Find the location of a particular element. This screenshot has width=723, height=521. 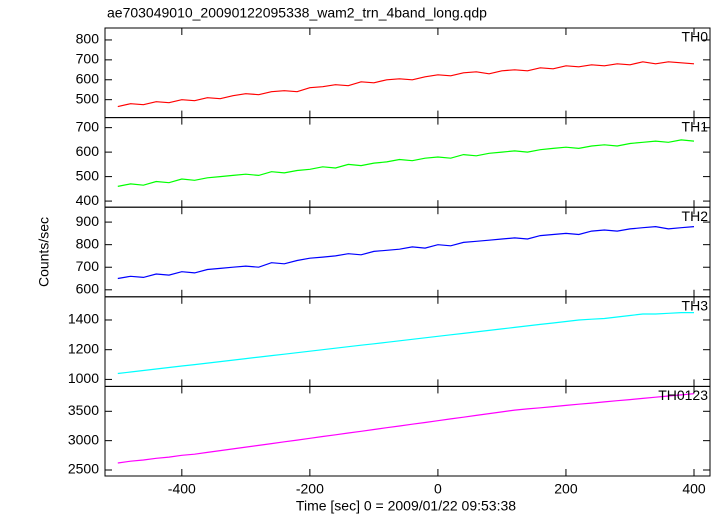

y-tick-label: 1000 is located at coordinates (83, 378).